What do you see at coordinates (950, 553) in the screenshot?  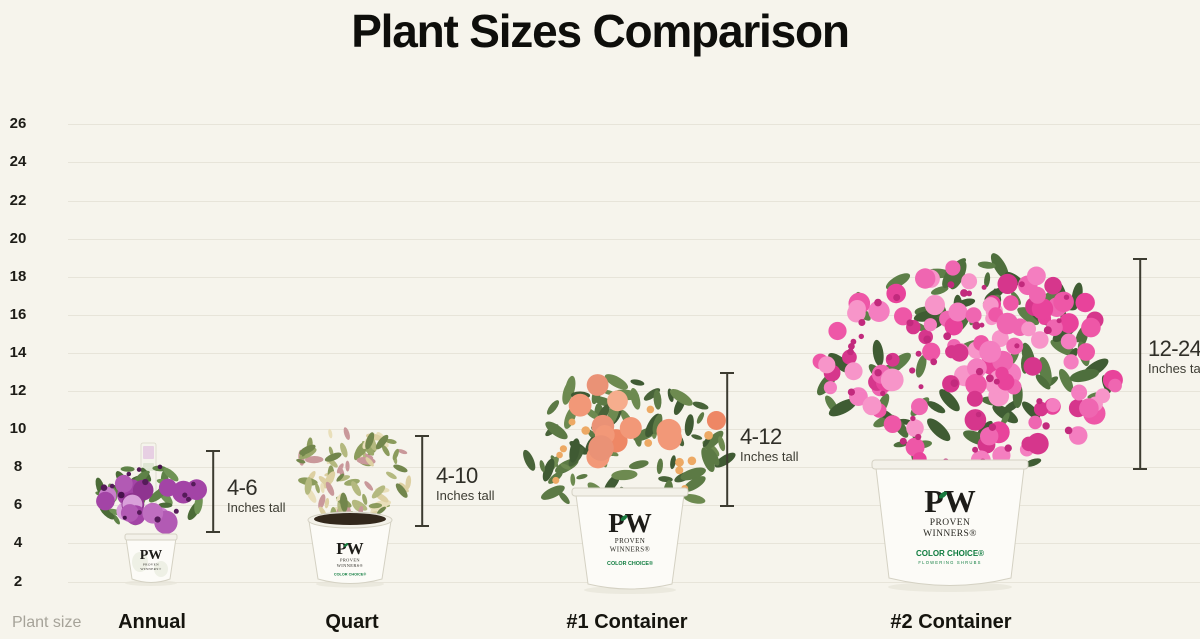 I see `color-choice-badge: COLOR CHOICE®` at bounding box center [950, 553].